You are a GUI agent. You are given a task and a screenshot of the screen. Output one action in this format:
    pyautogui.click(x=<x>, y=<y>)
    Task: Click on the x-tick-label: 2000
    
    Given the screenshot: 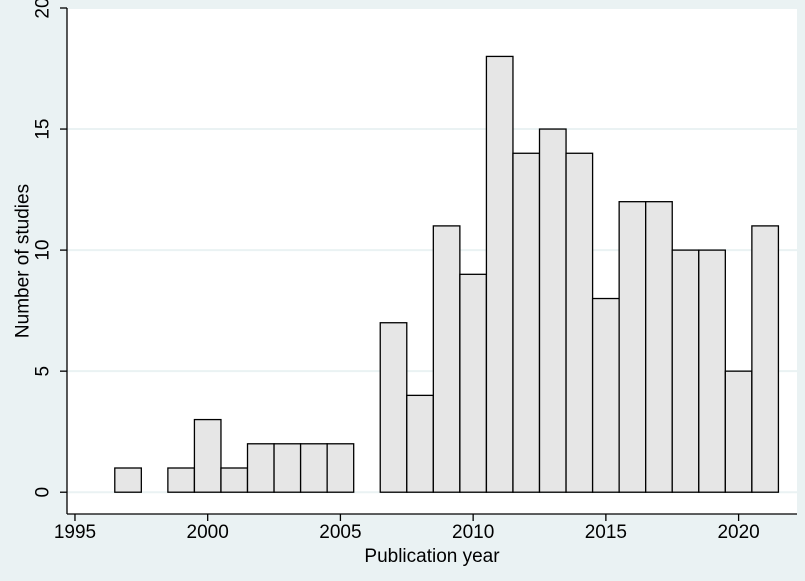 What is the action you would take?
    pyautogui.click(x=208, y=532)
    